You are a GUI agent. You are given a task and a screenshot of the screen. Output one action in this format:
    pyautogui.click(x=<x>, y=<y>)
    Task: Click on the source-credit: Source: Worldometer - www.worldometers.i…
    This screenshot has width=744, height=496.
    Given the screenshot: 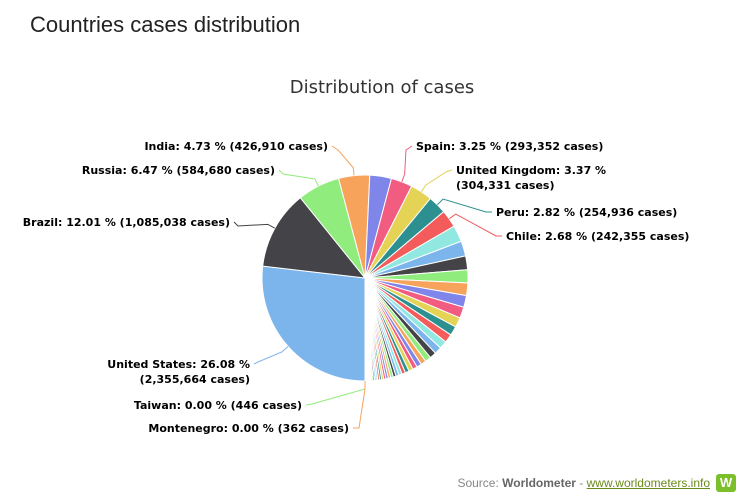 What is the action you would take?
    pyautogui.click(x=583, y=483)
    